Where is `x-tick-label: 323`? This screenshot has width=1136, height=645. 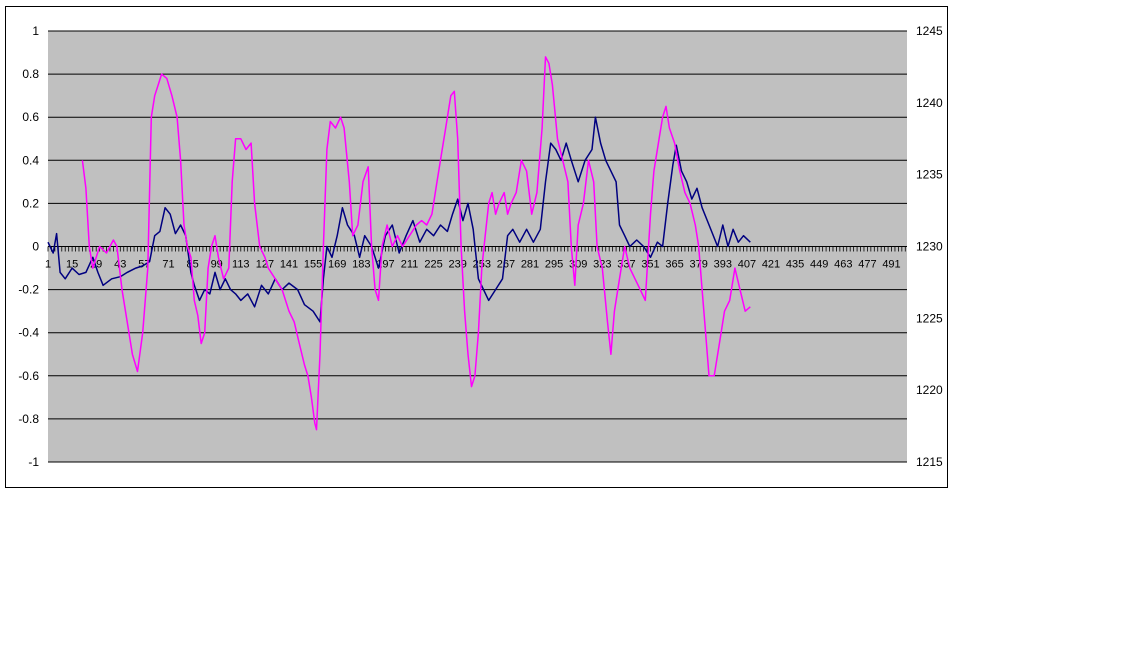 x-tick-label: 323 is located at coordinates (602, 265).